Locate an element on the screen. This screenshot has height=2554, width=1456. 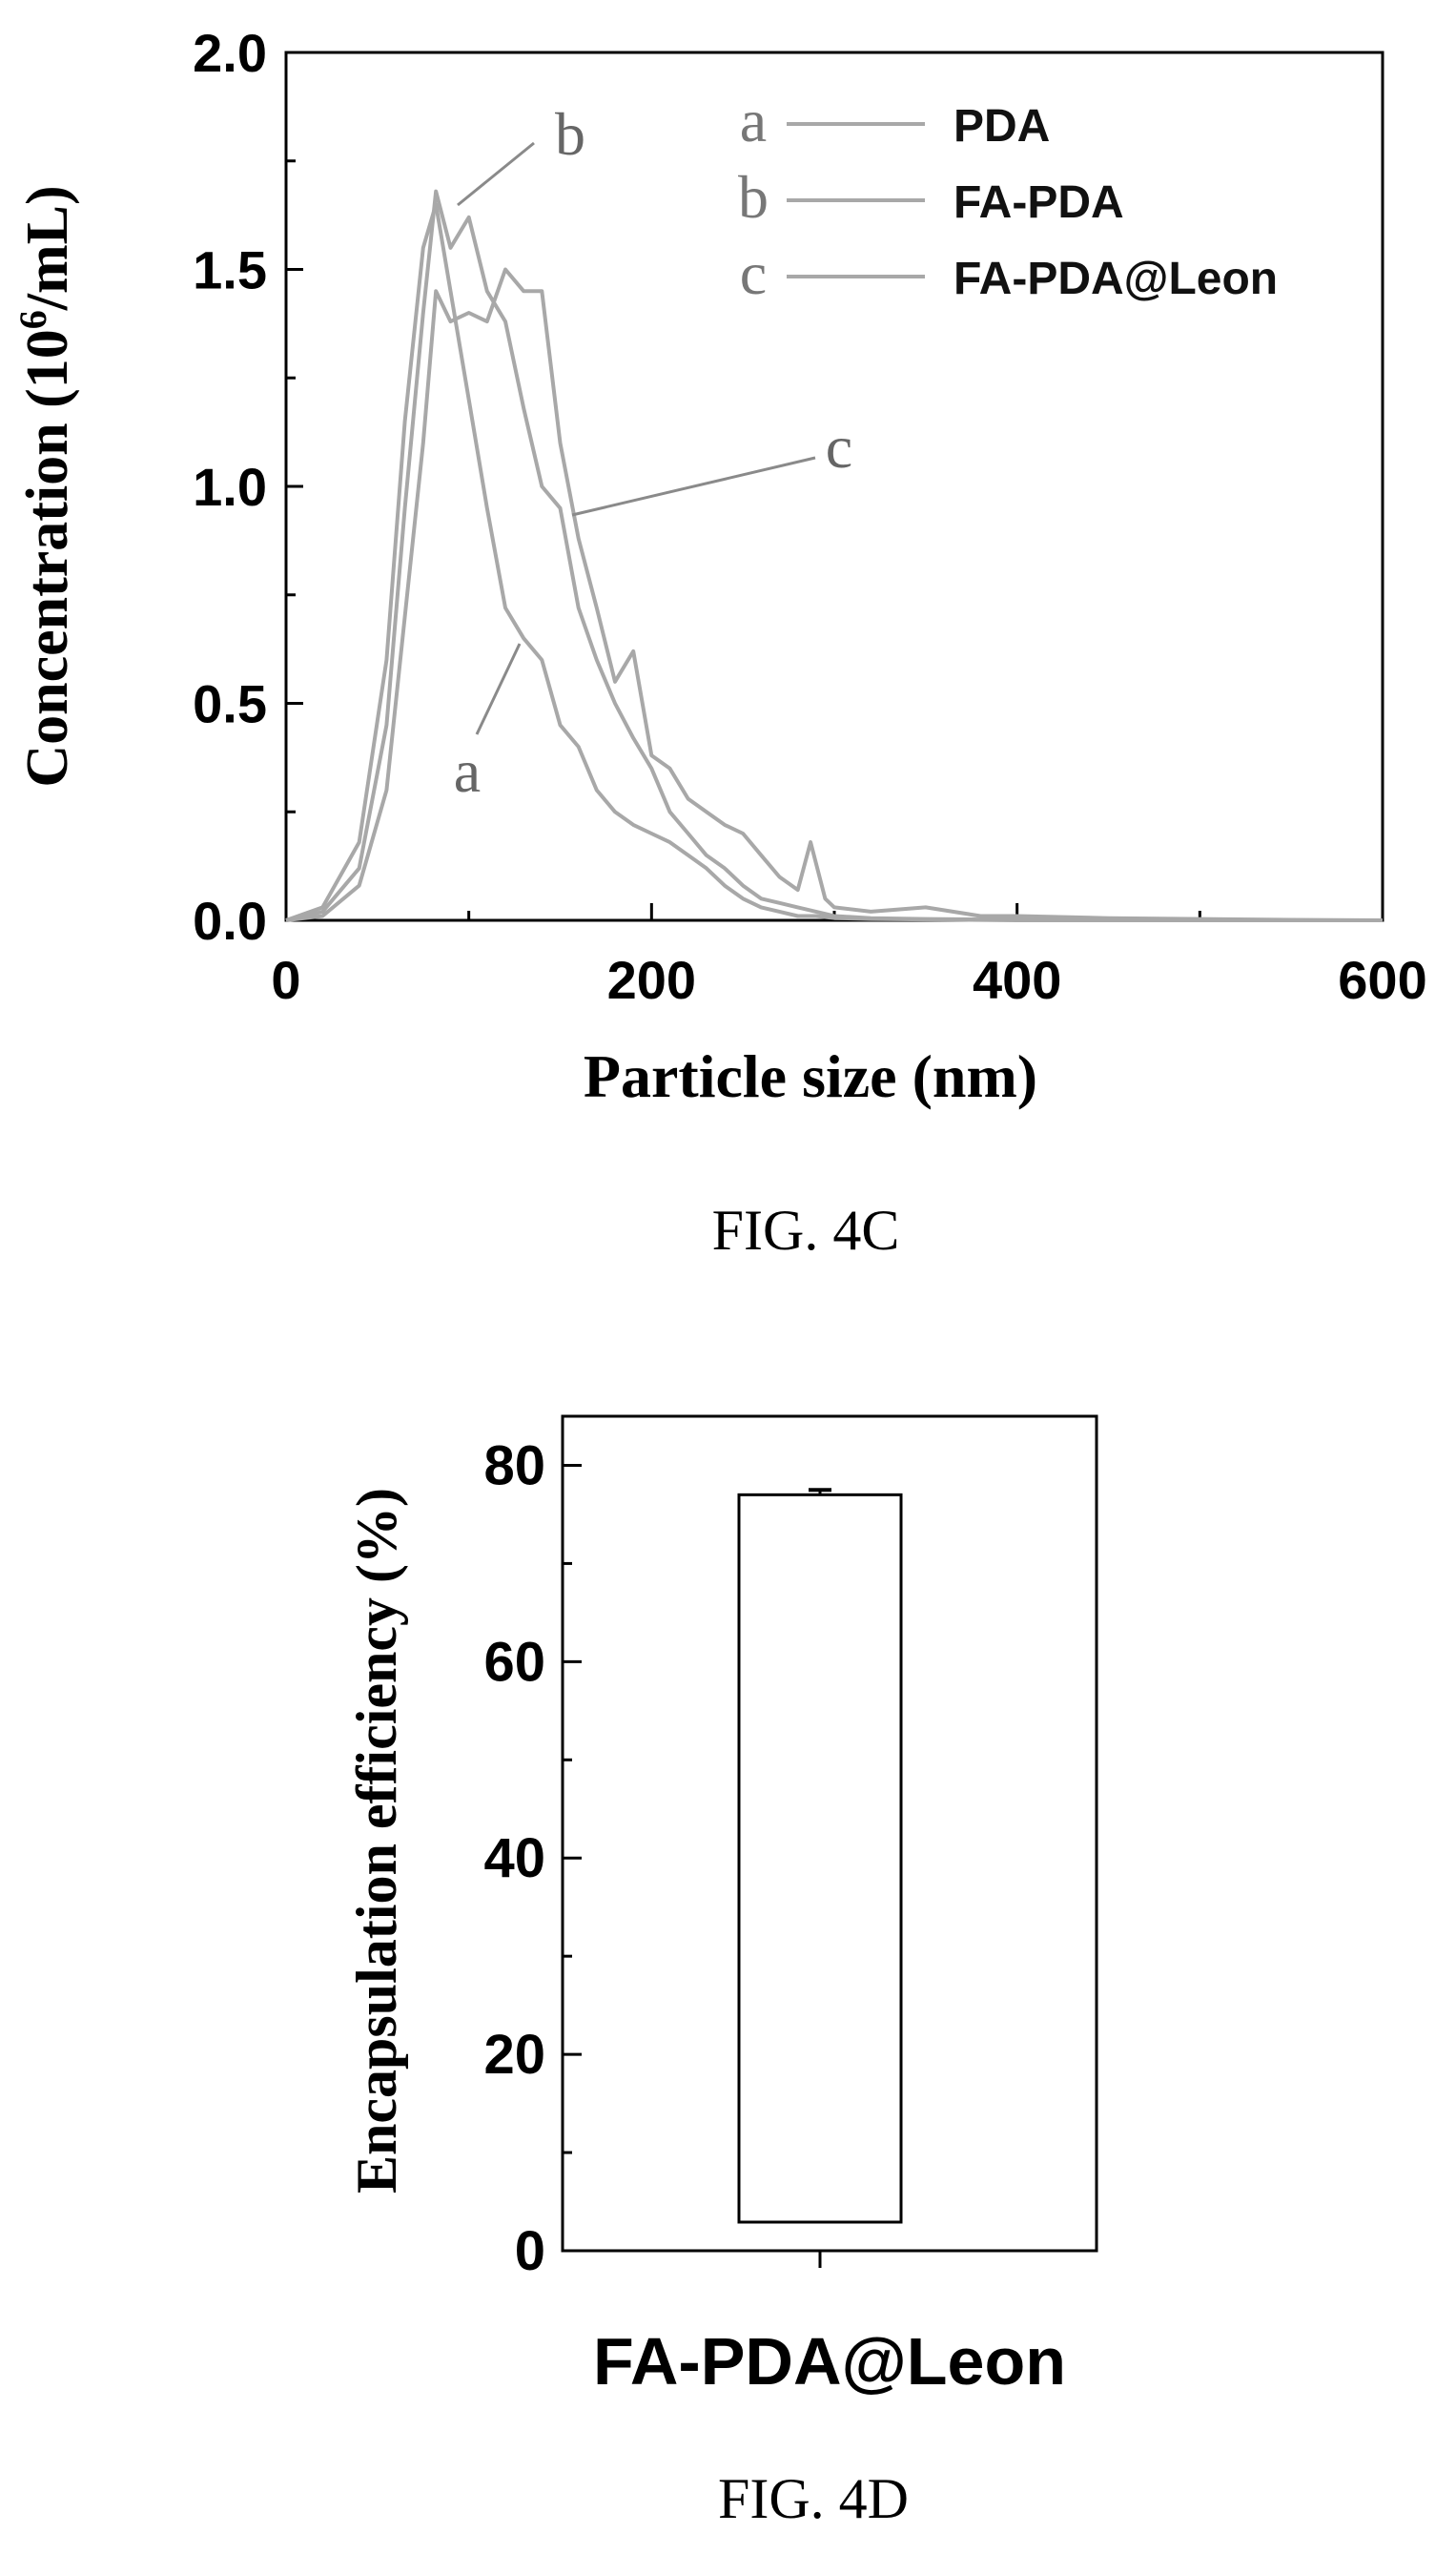
y-tick-label: 80 is located at coordinates (514, 1465).